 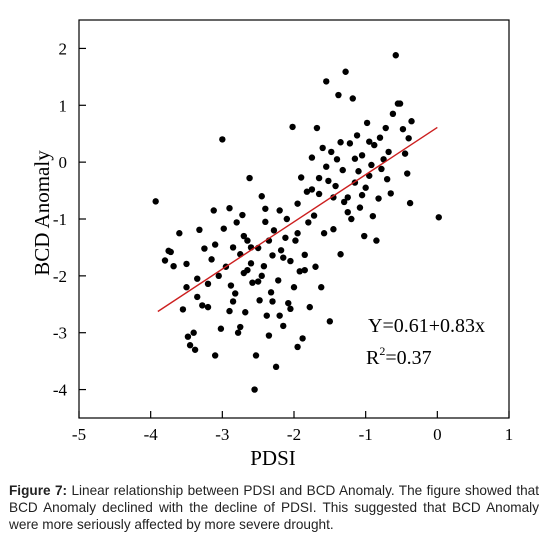 I want to click on y-axis-title: BCD Anomaly, so click(x=42, y=213).